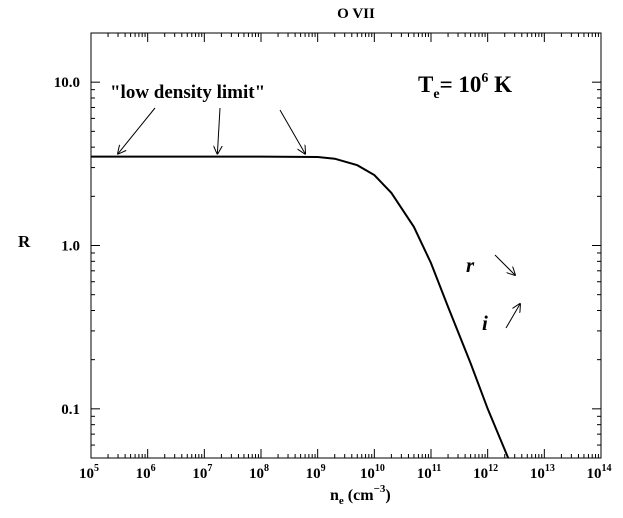 The height and width of the screenshot is (518, 623). What do you see at coordinates (187, 92) in the screenshot?
I see `low-density-limit-annotation: "low density limit"` at bounding box center [187, 92].